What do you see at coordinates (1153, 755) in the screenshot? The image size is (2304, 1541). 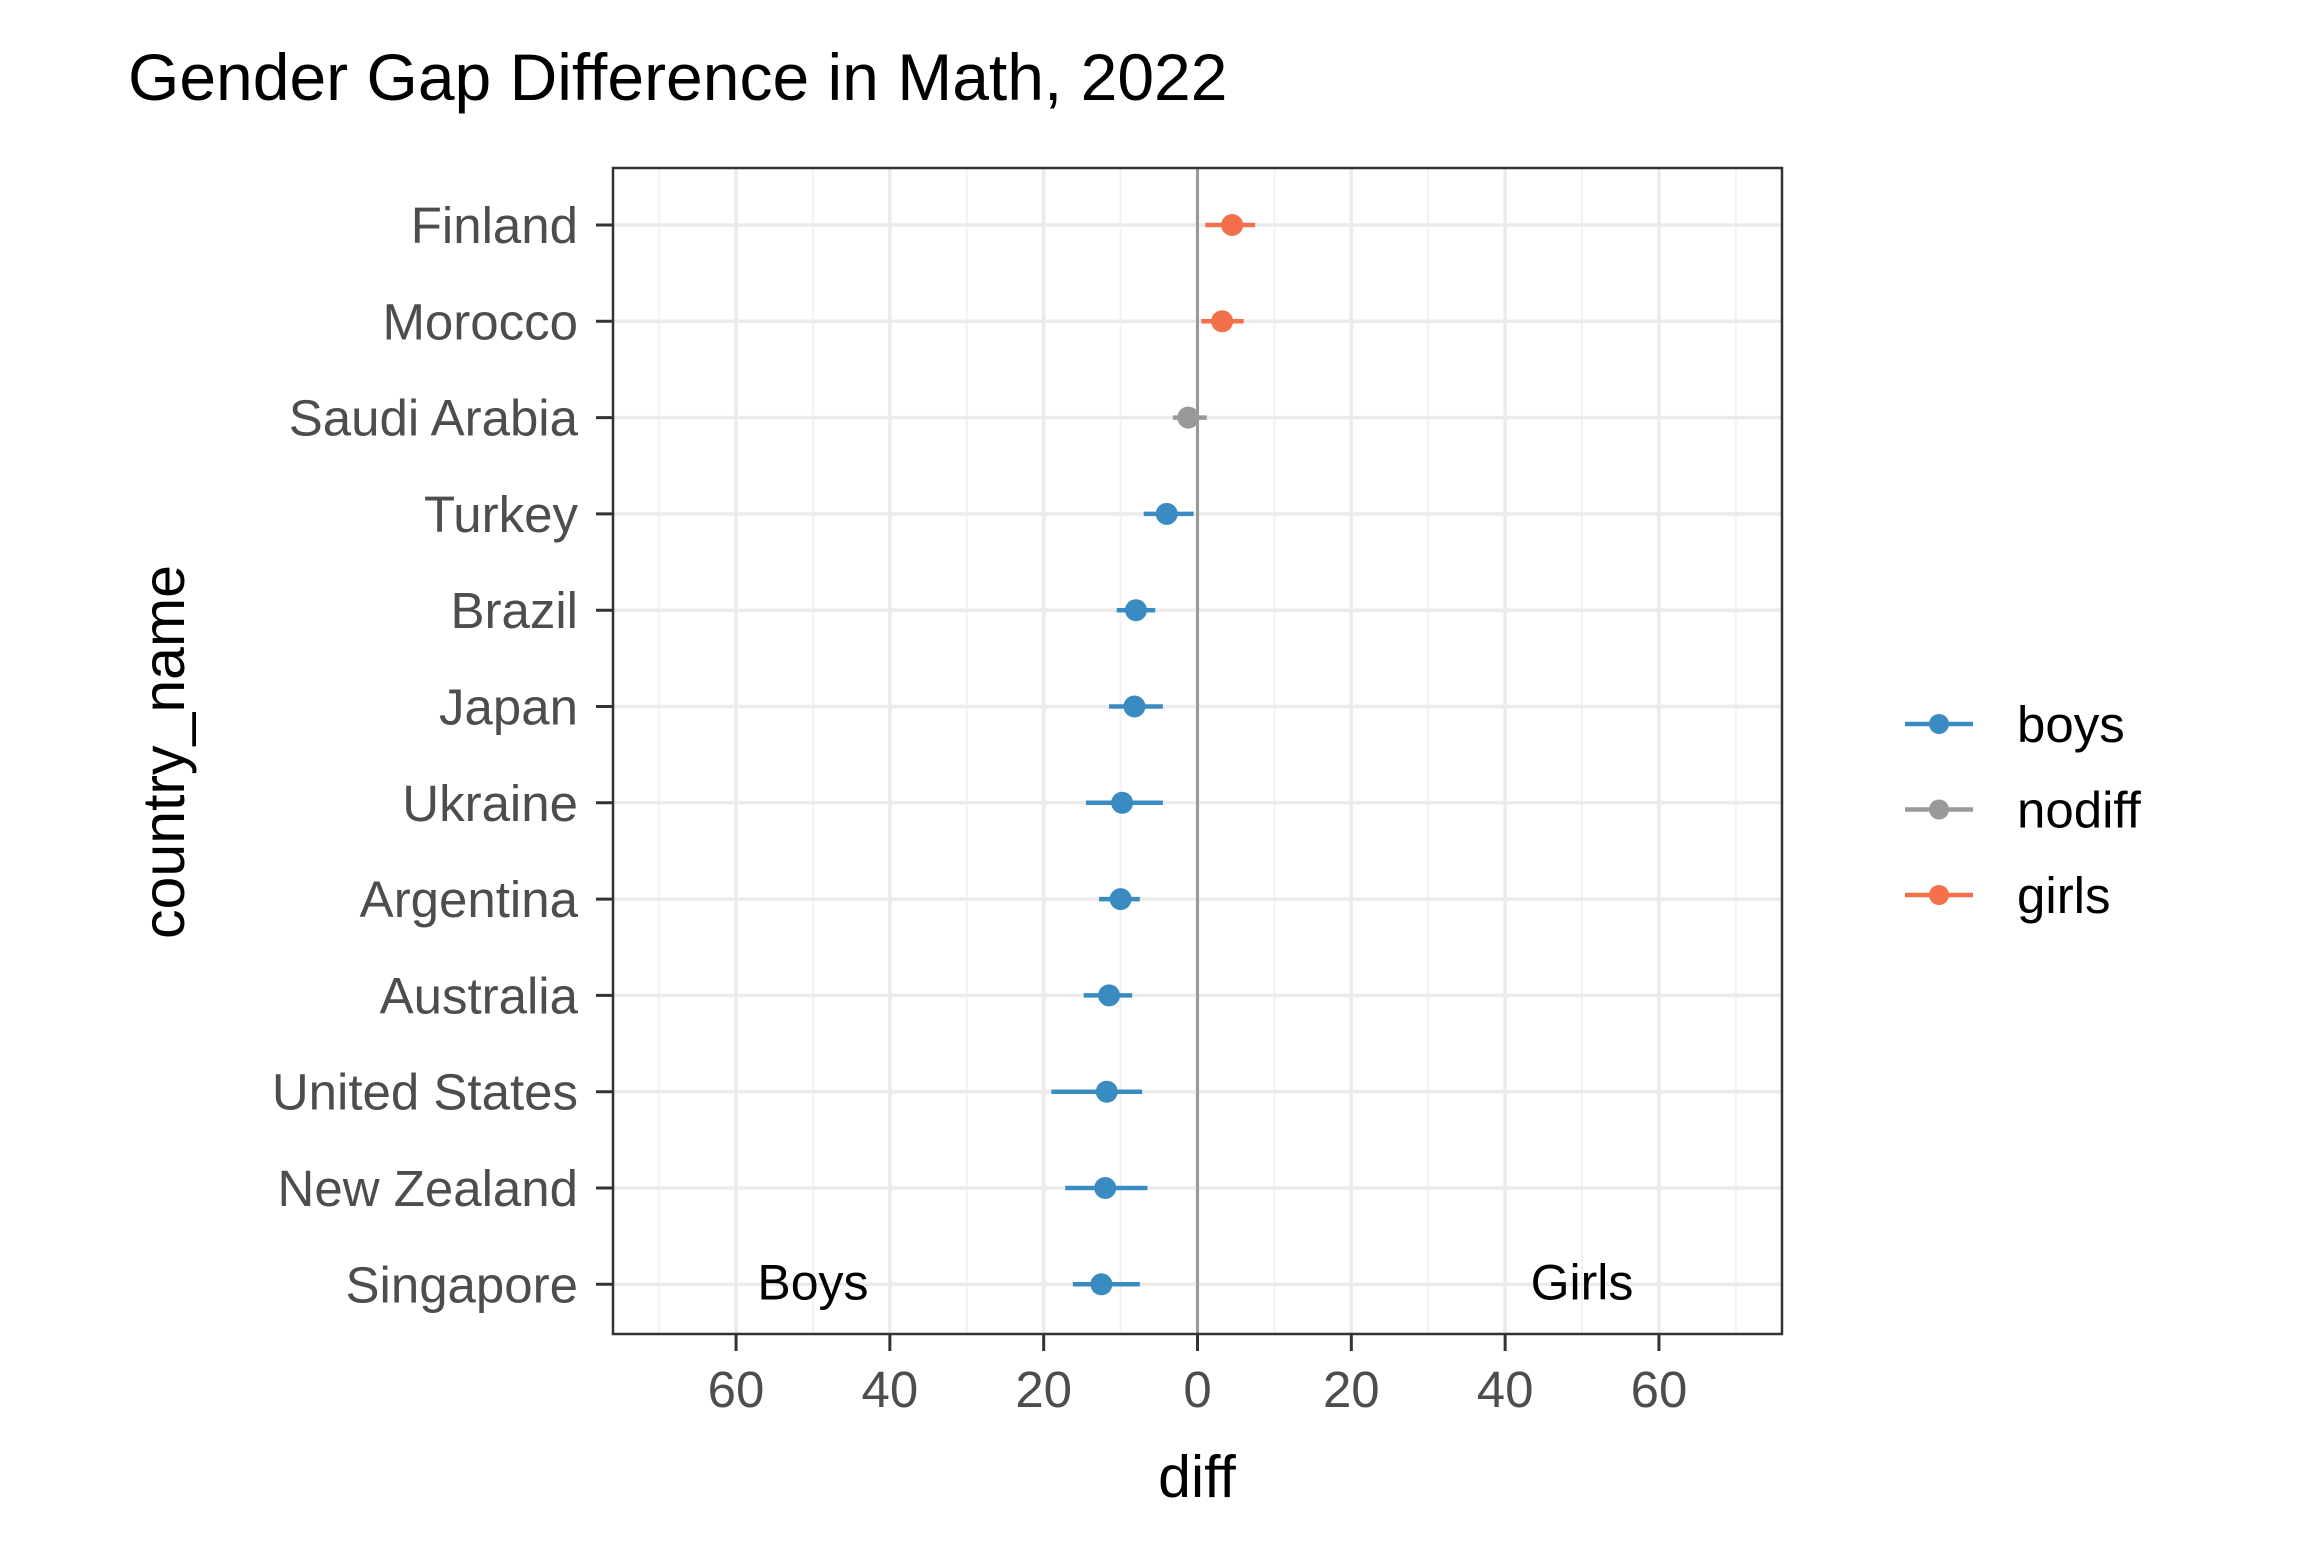 I see `data-marks` at bounding box center [1153, 755].